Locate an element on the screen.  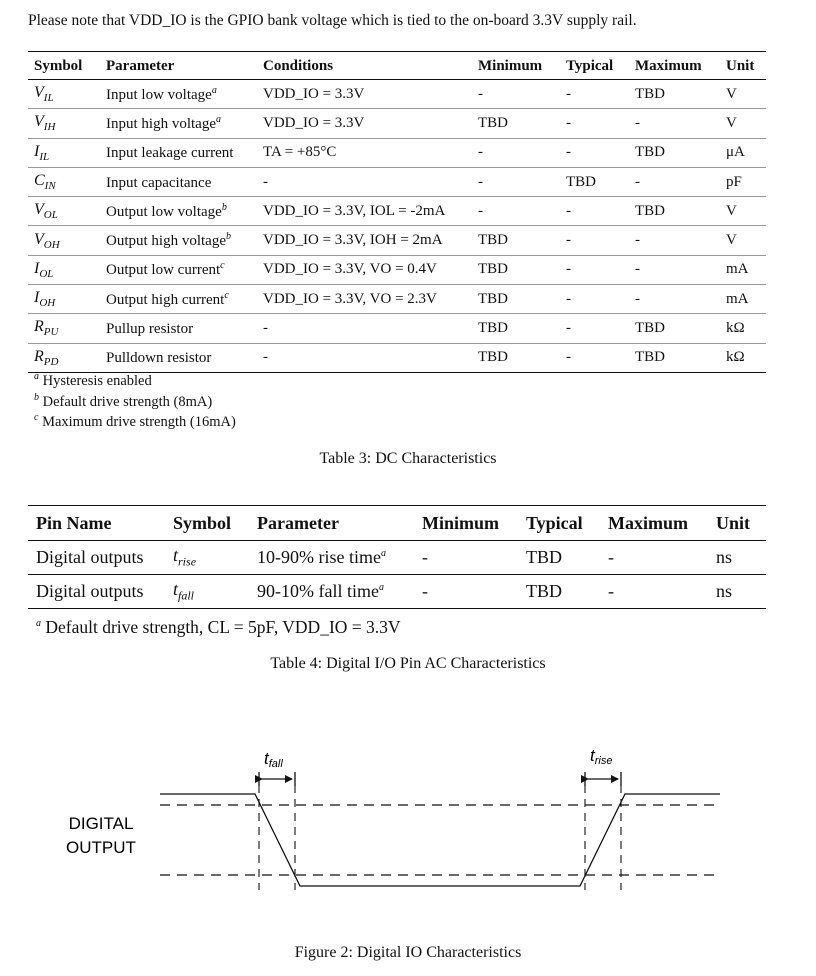
parameter-cell: Output low voltageb is located at coordinates (178, 211).